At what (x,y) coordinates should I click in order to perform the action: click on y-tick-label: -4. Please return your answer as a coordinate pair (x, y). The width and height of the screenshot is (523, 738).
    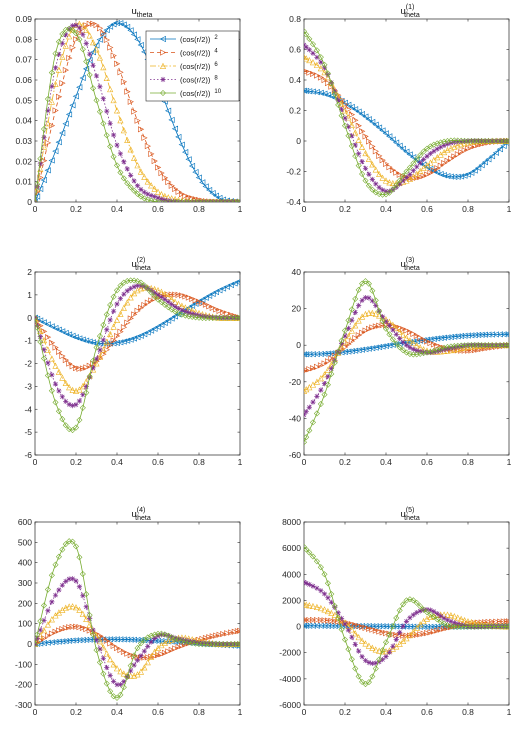
    Looking at the image, I should click on (28, 409).